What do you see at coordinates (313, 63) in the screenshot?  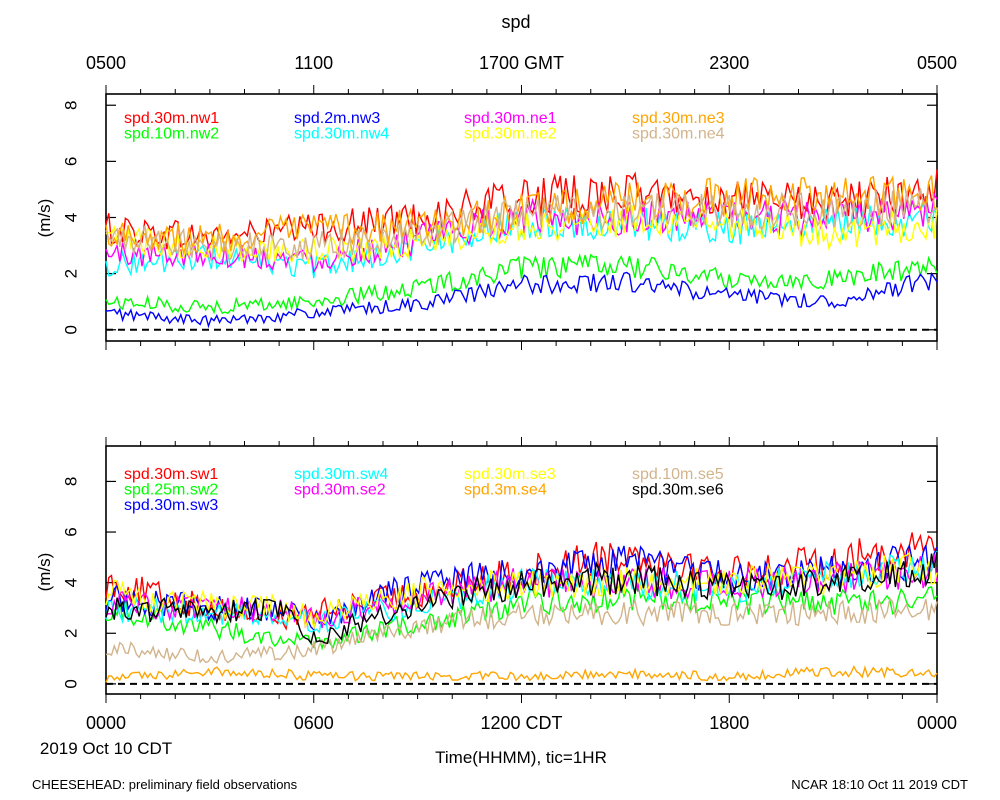 I see `top-x-tick-label: 1100` at bounding box center [313, 63].